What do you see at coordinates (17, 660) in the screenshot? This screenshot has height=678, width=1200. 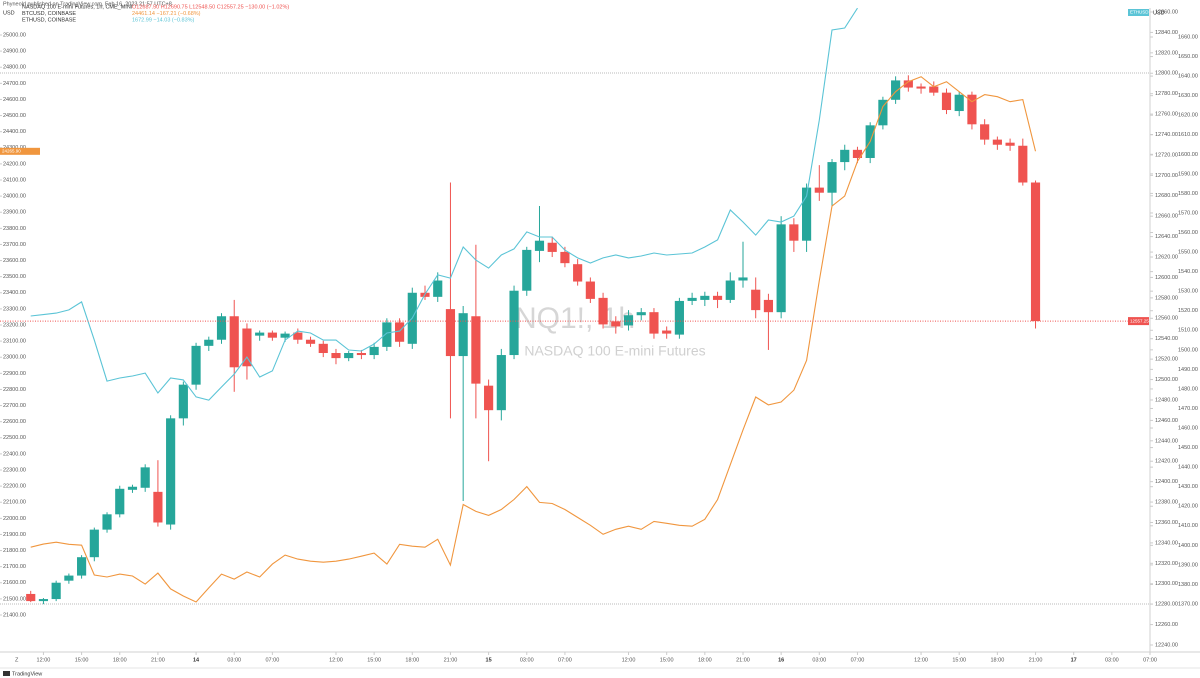 I see `corner-label: Z` at bounding box center [17, 660].